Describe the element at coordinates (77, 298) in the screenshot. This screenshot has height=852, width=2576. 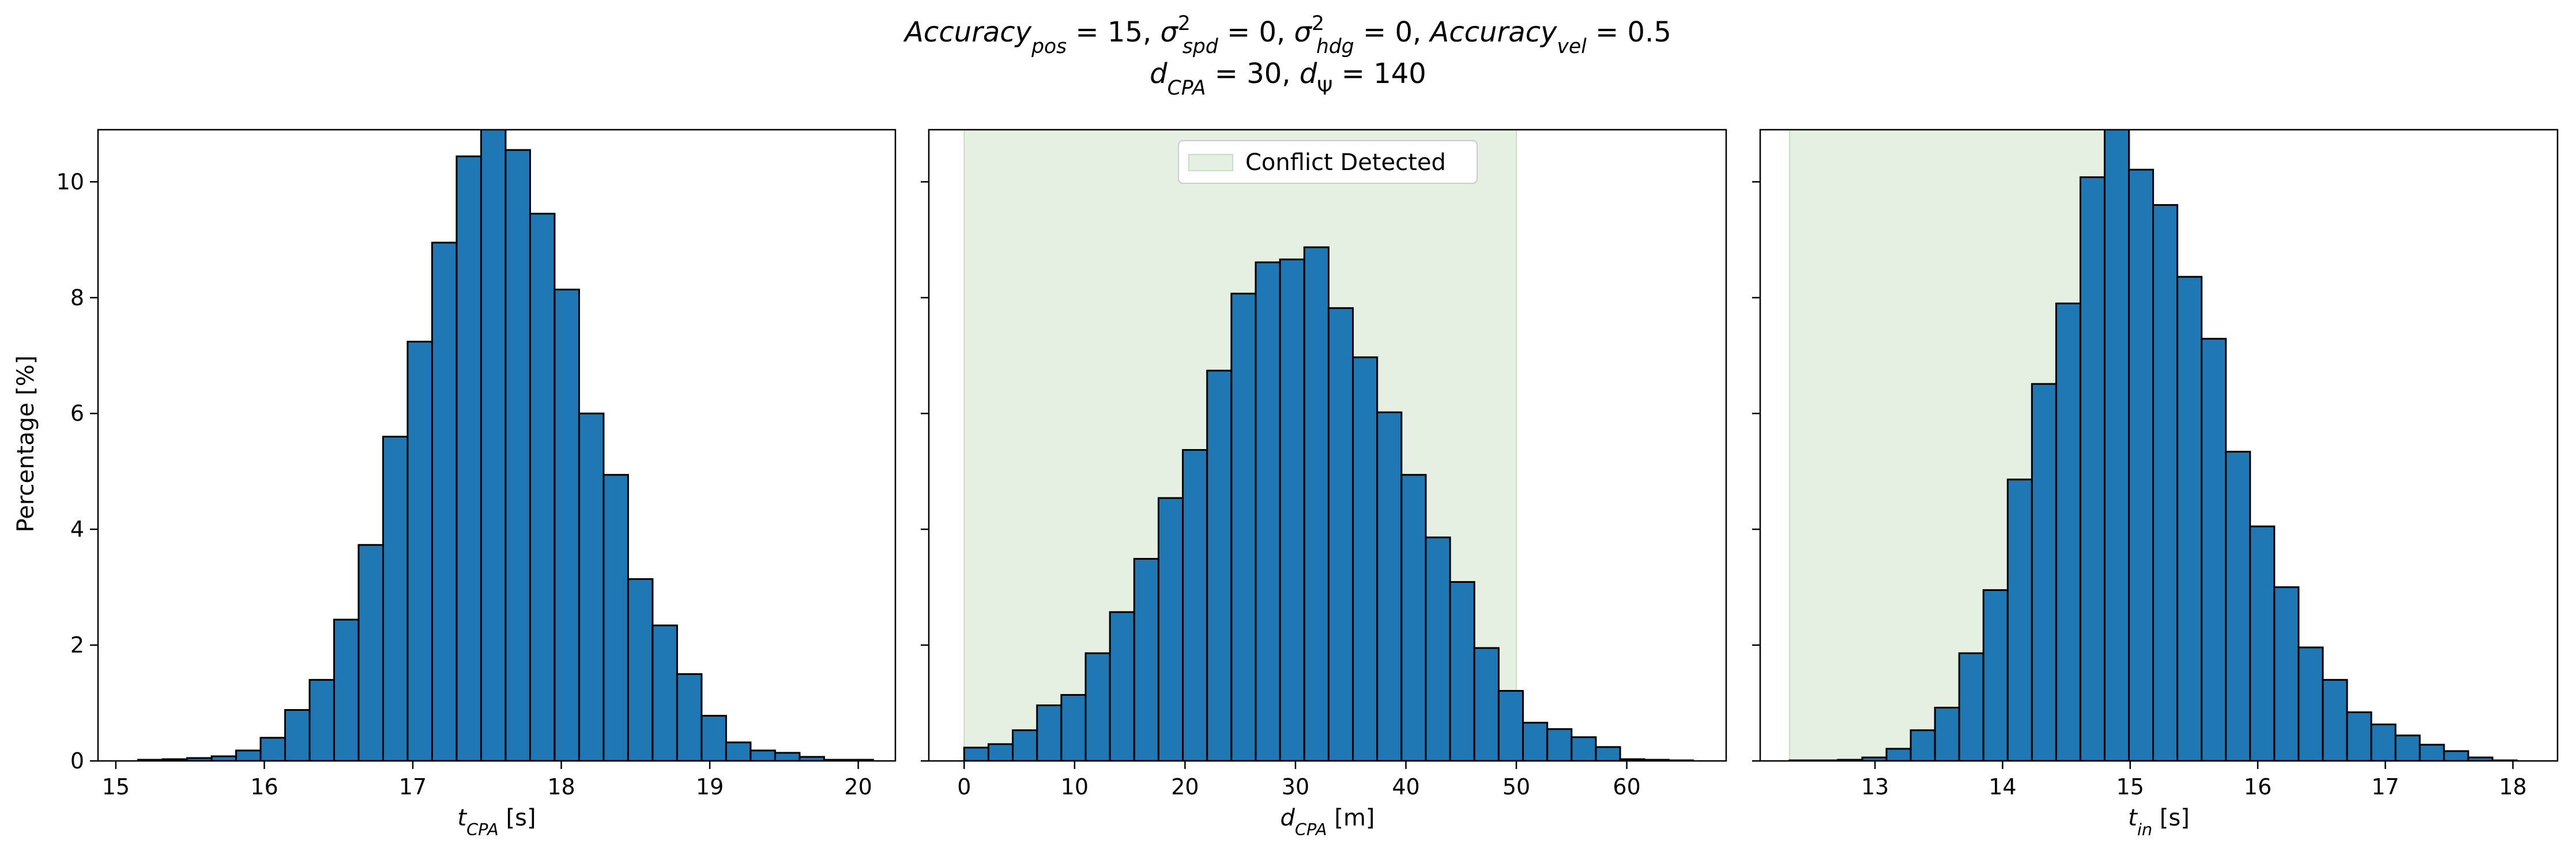
I see `y-tick-label: 8` at that location.